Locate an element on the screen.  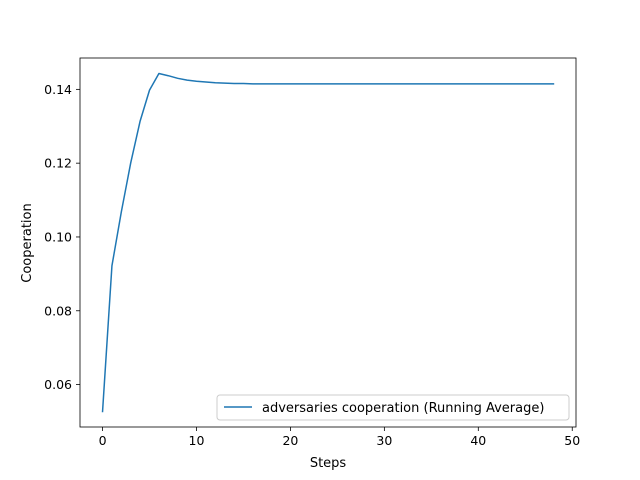
y-tick-label: 0.12 is located at coordinates (58, 163).